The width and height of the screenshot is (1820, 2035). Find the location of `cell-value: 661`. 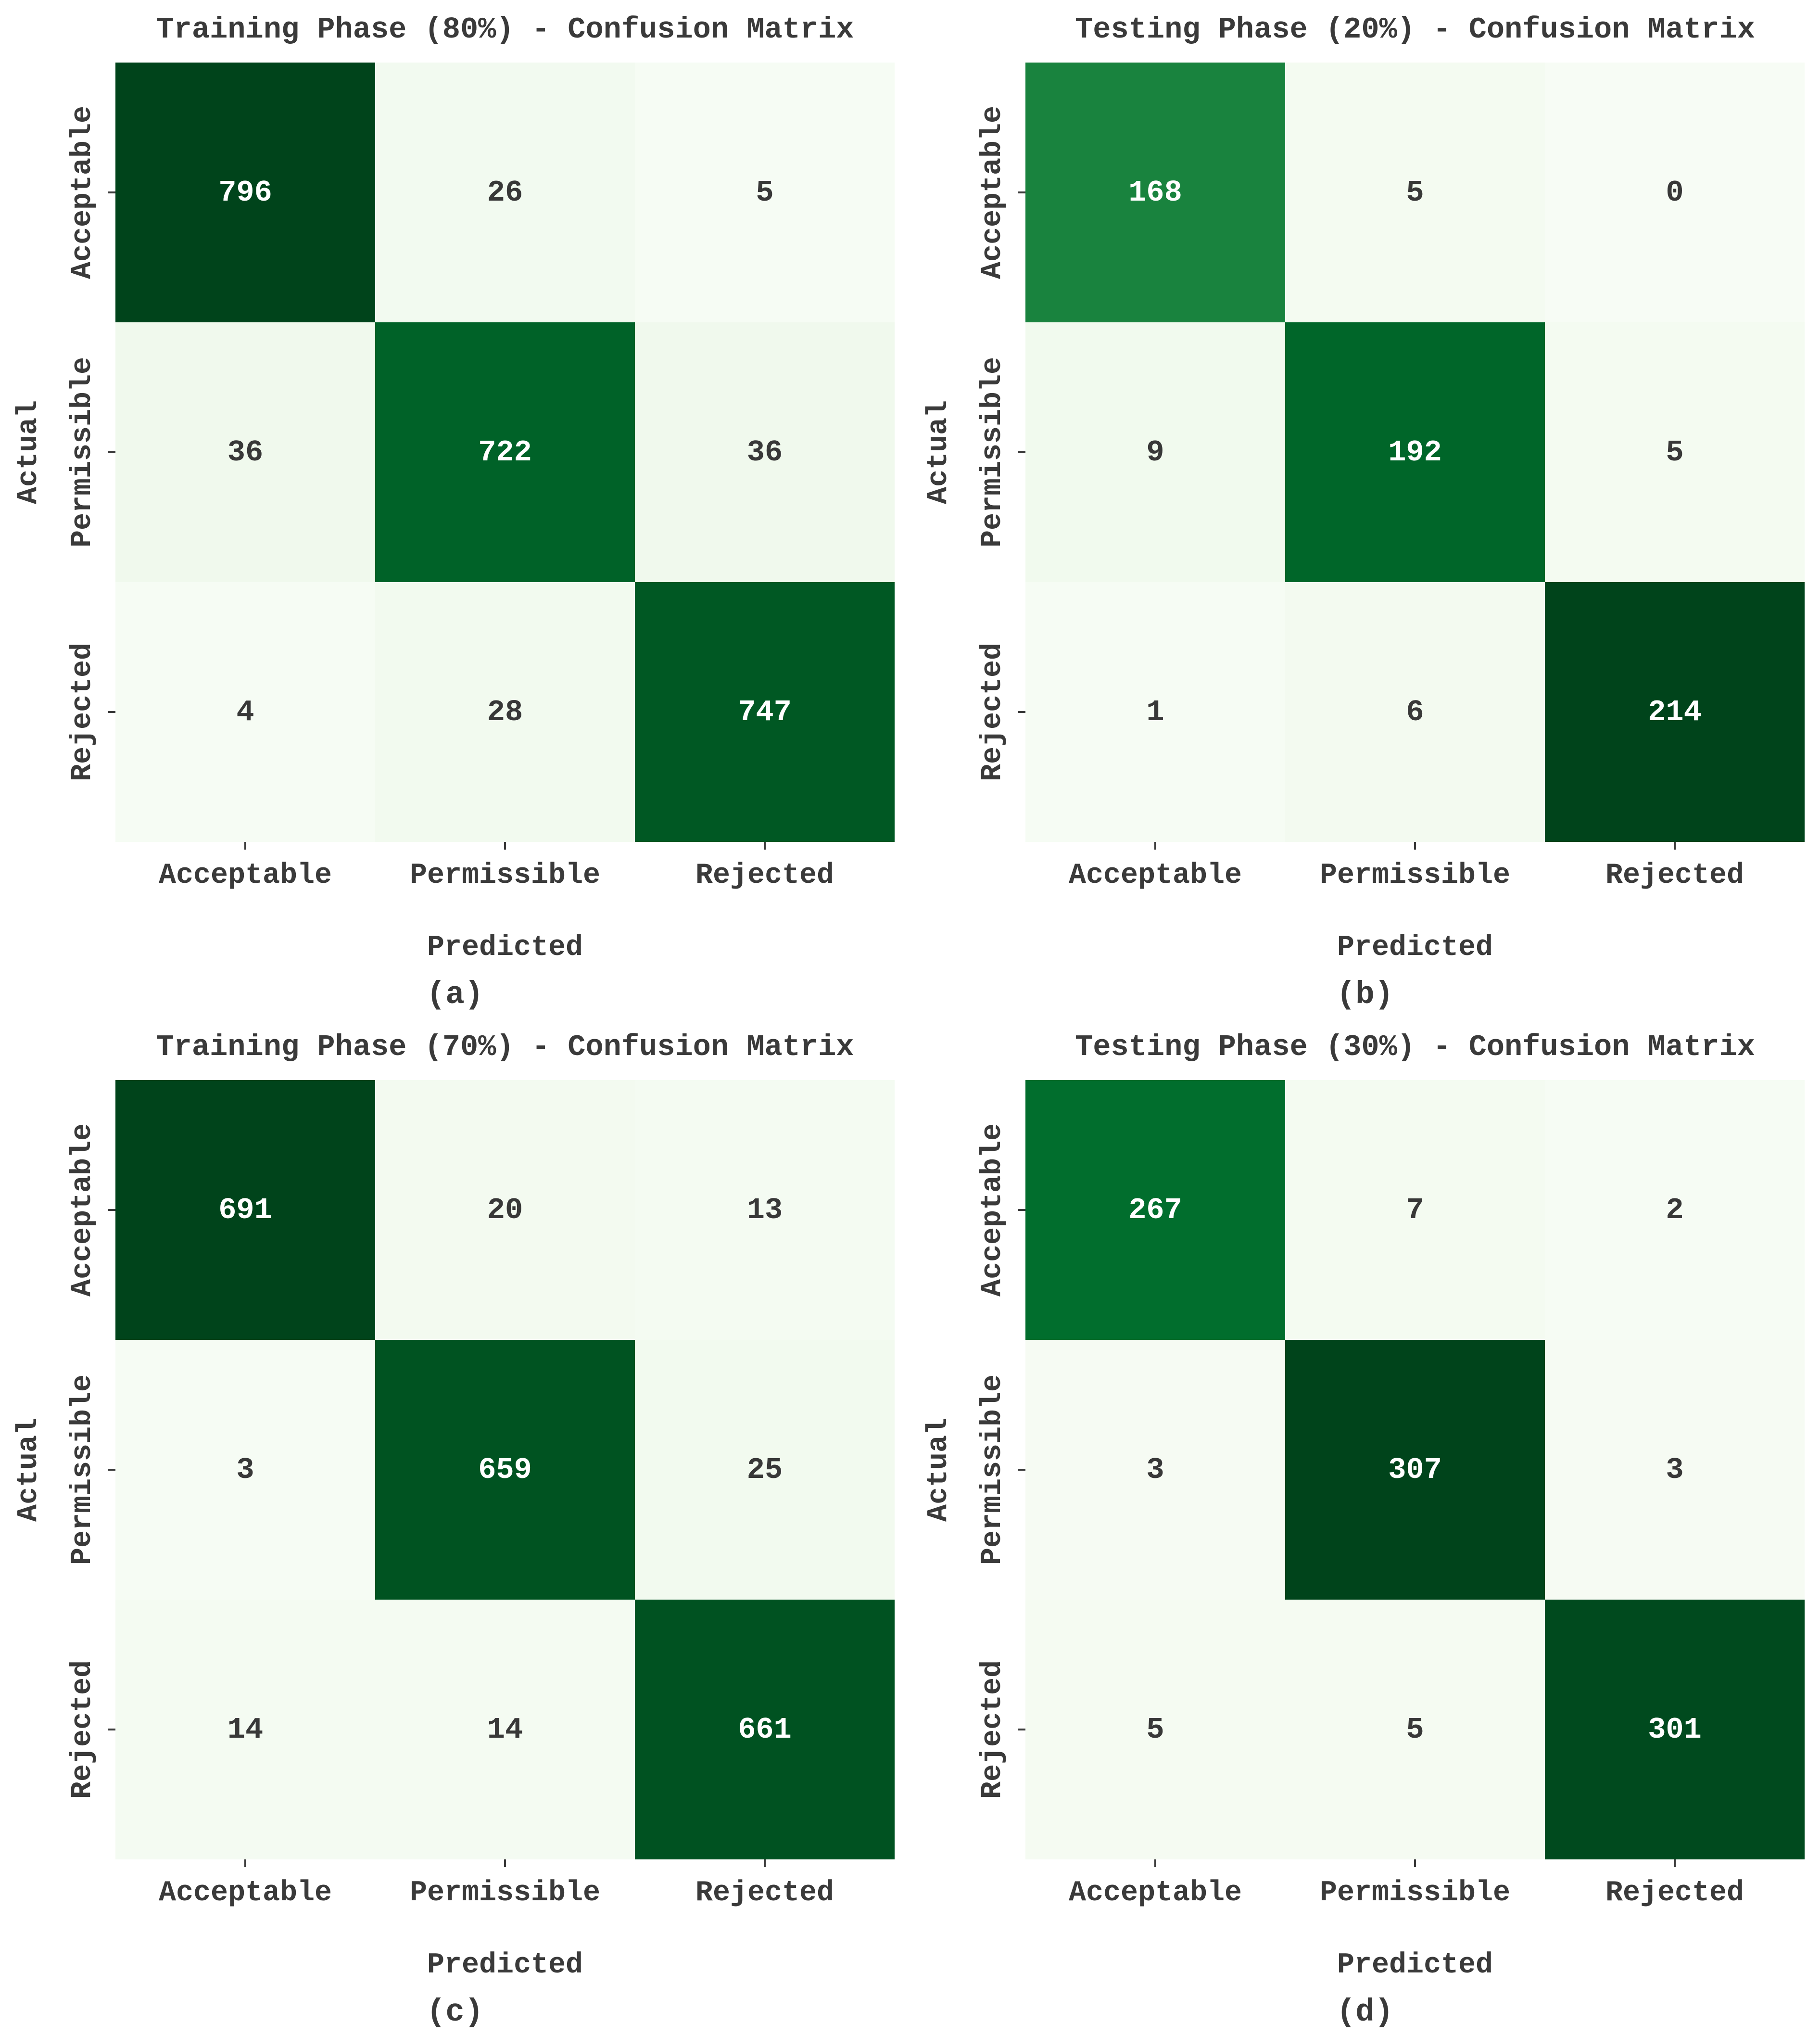

cell-value: 661 is located at coordinates (765, 1730).